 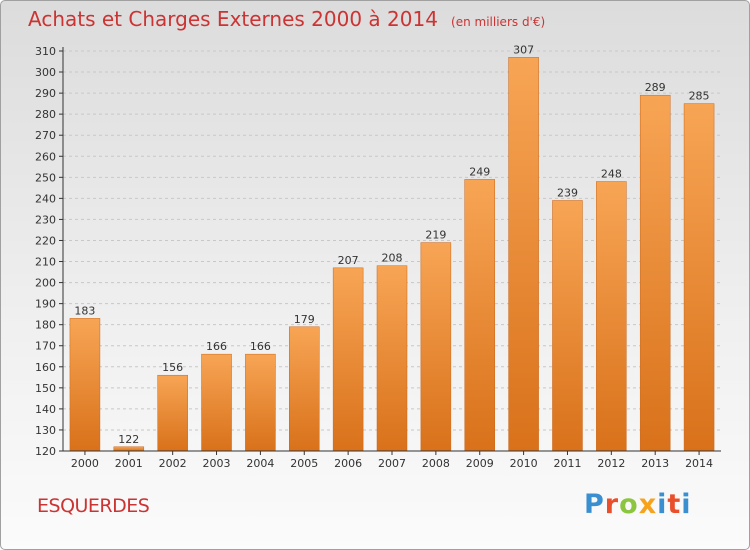 What do you see at coordinates (304, 463) in the screenshot?
I see `x-tick-label: 2005` at bounding box center [304, 463].